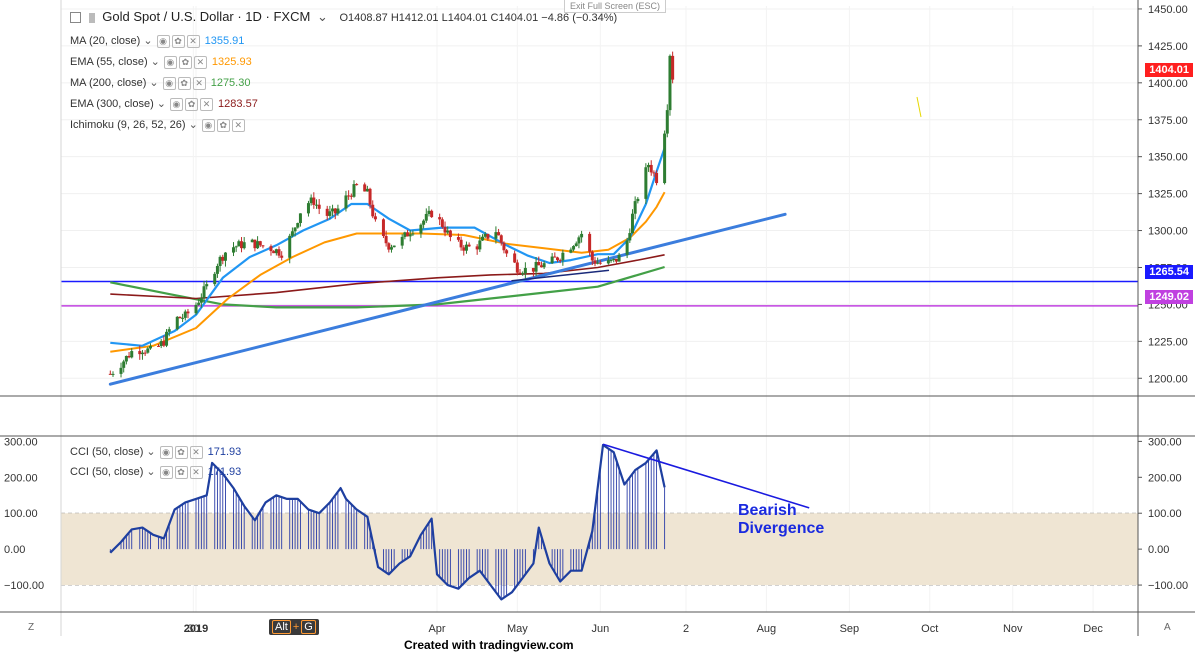  Describe the element at coordinates (281, 627) in the screenshot. I see `hotkey-alt: Alt` at that location.